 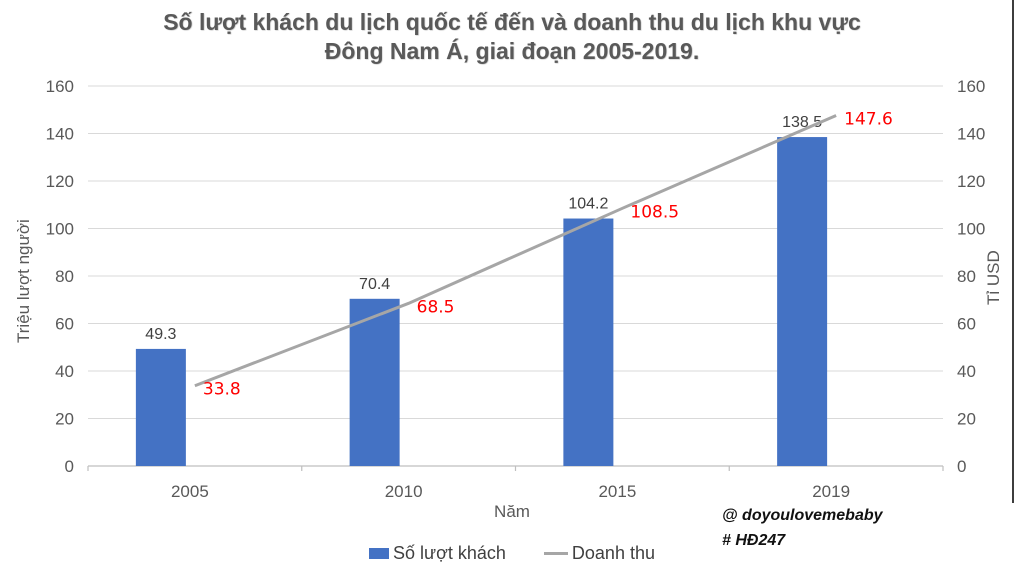 What do you see at coordinates (588, 342) in the screenshot?
I see `bar-2015` at bounding box center [588, 342].